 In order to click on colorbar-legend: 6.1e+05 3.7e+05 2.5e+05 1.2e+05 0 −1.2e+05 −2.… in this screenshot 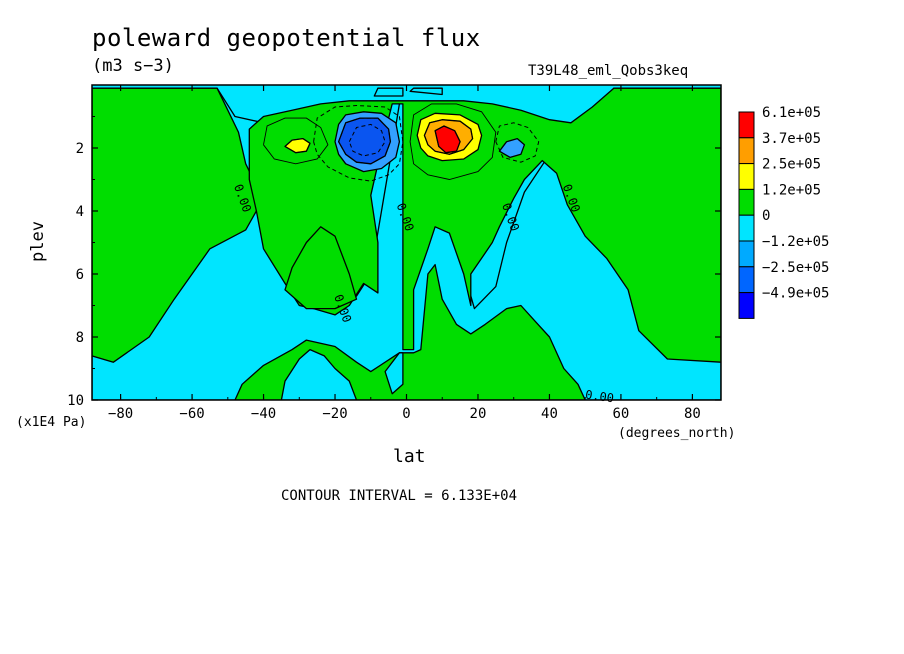, I will do `click(783, 212)`.